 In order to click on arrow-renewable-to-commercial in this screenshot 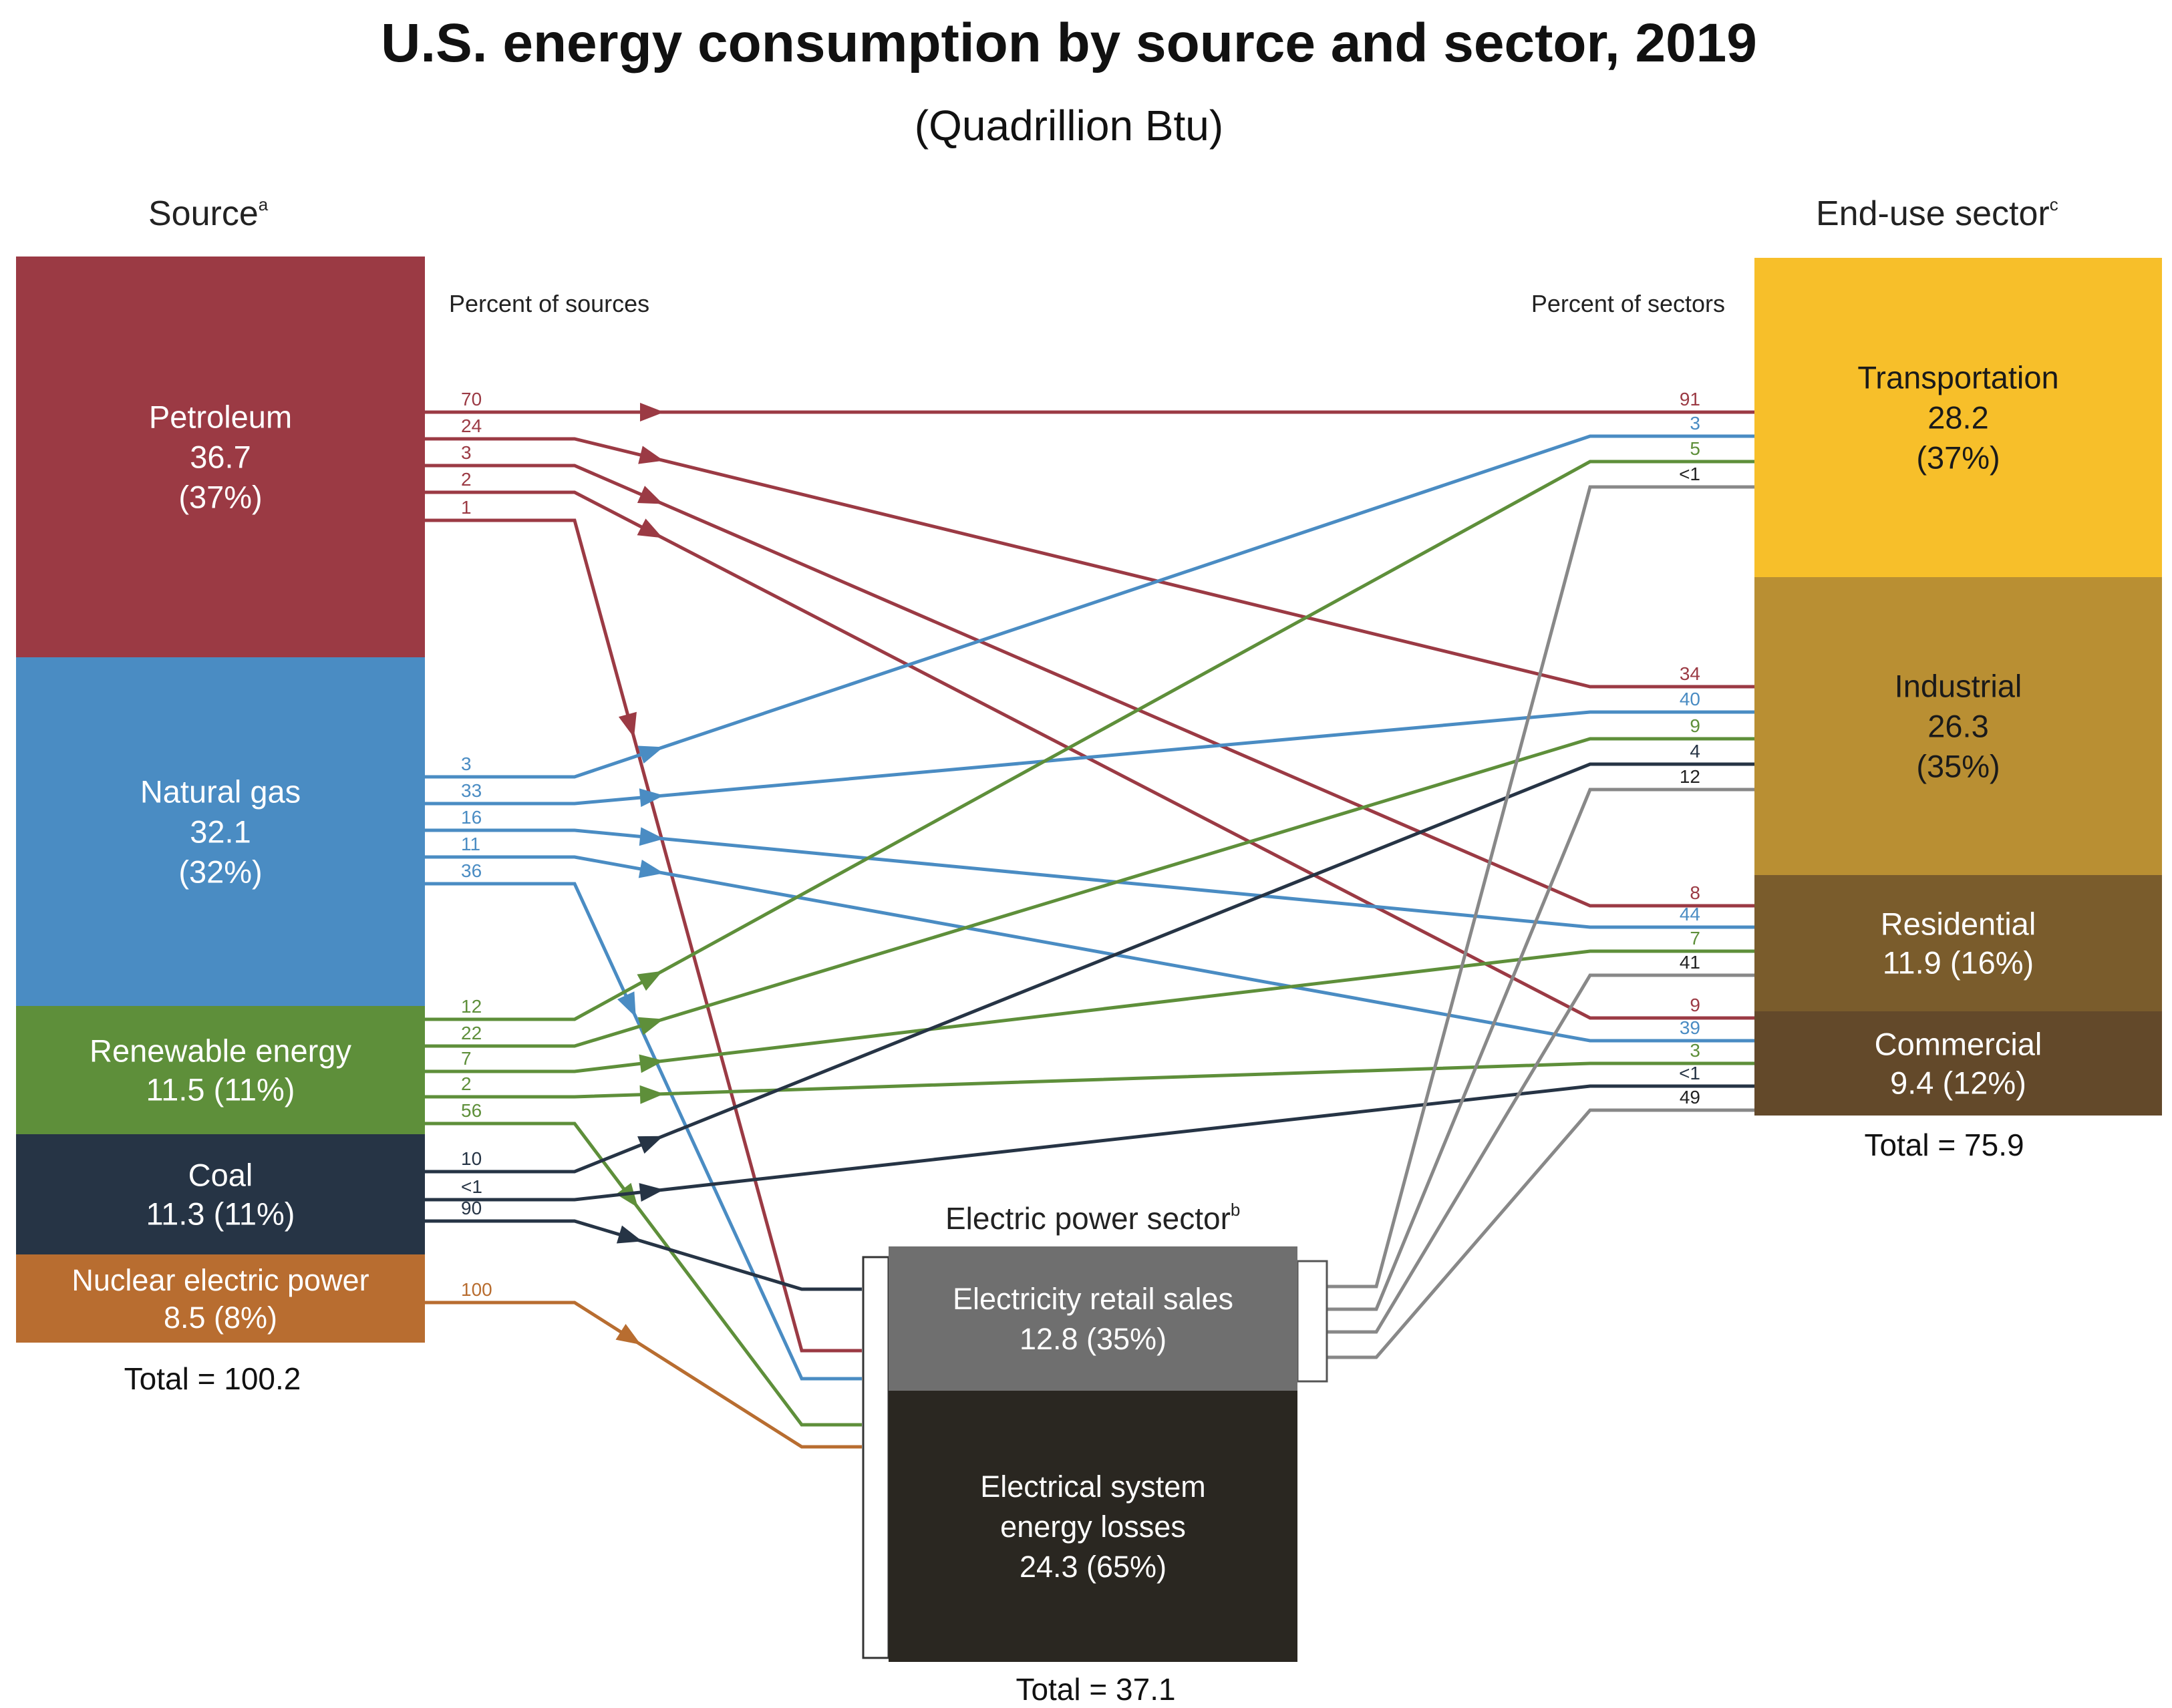, I will do `click(651, 1094)`.